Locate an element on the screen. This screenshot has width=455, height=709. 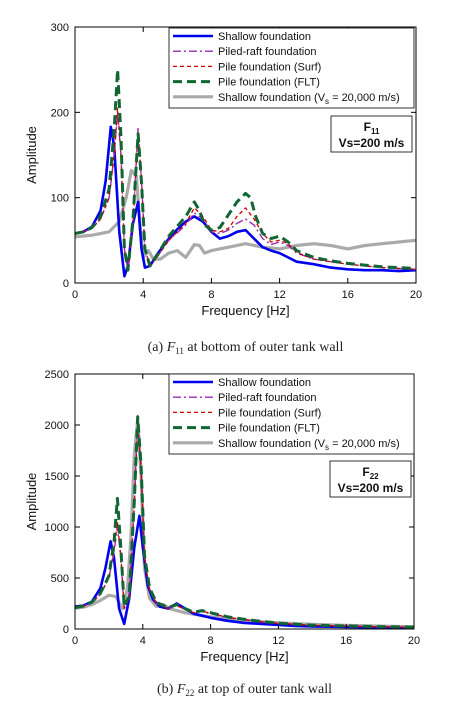
y-tick-label: 2000 is located at coordinates (57, 426).